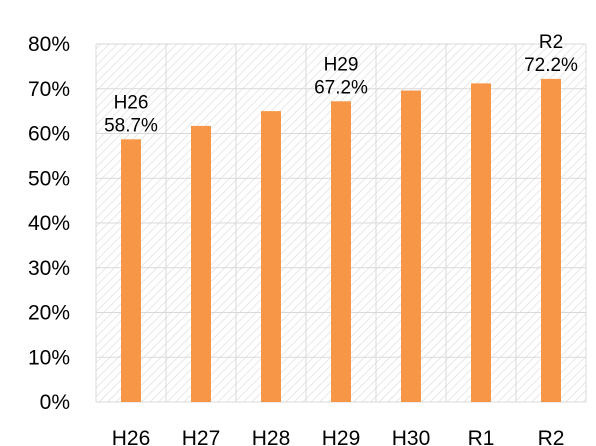 The width and height of the screenshot is (596, 446). Describe the element at coordinates (49, 357) in the screenshot. I see `y-tick-label: 10%` at that location.